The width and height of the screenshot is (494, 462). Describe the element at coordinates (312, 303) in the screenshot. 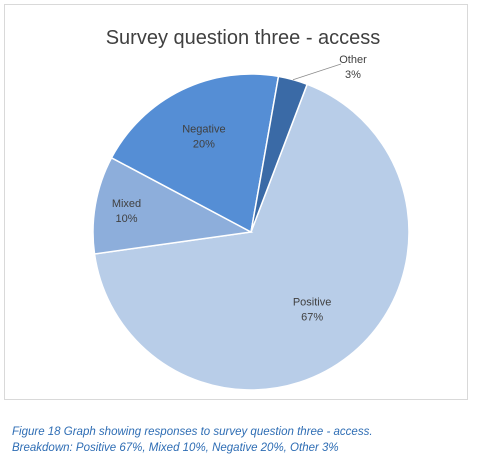

I see `slice-label-positive: Positive` at that location.